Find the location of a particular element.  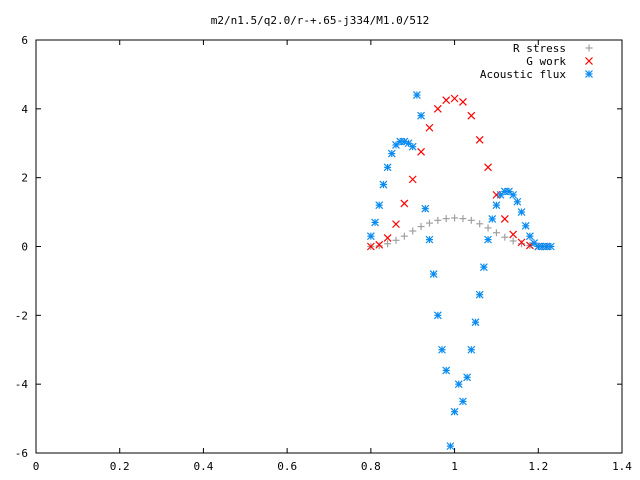

x-tick-label: 1 is located at coordinates (454, 466).